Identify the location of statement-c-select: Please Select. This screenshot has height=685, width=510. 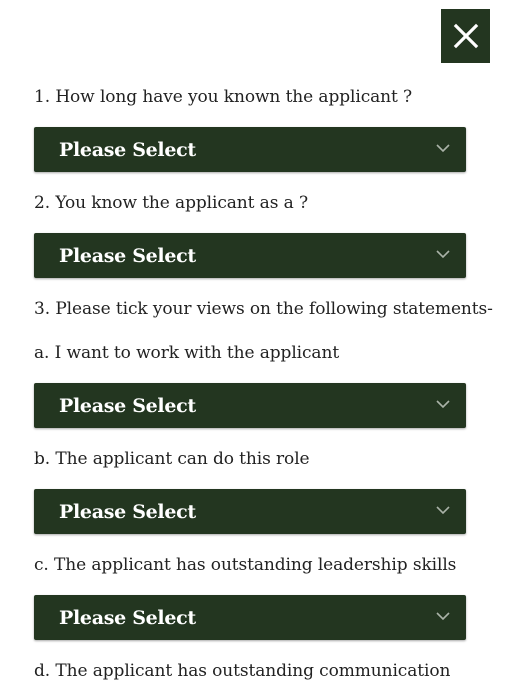
(250, 617).